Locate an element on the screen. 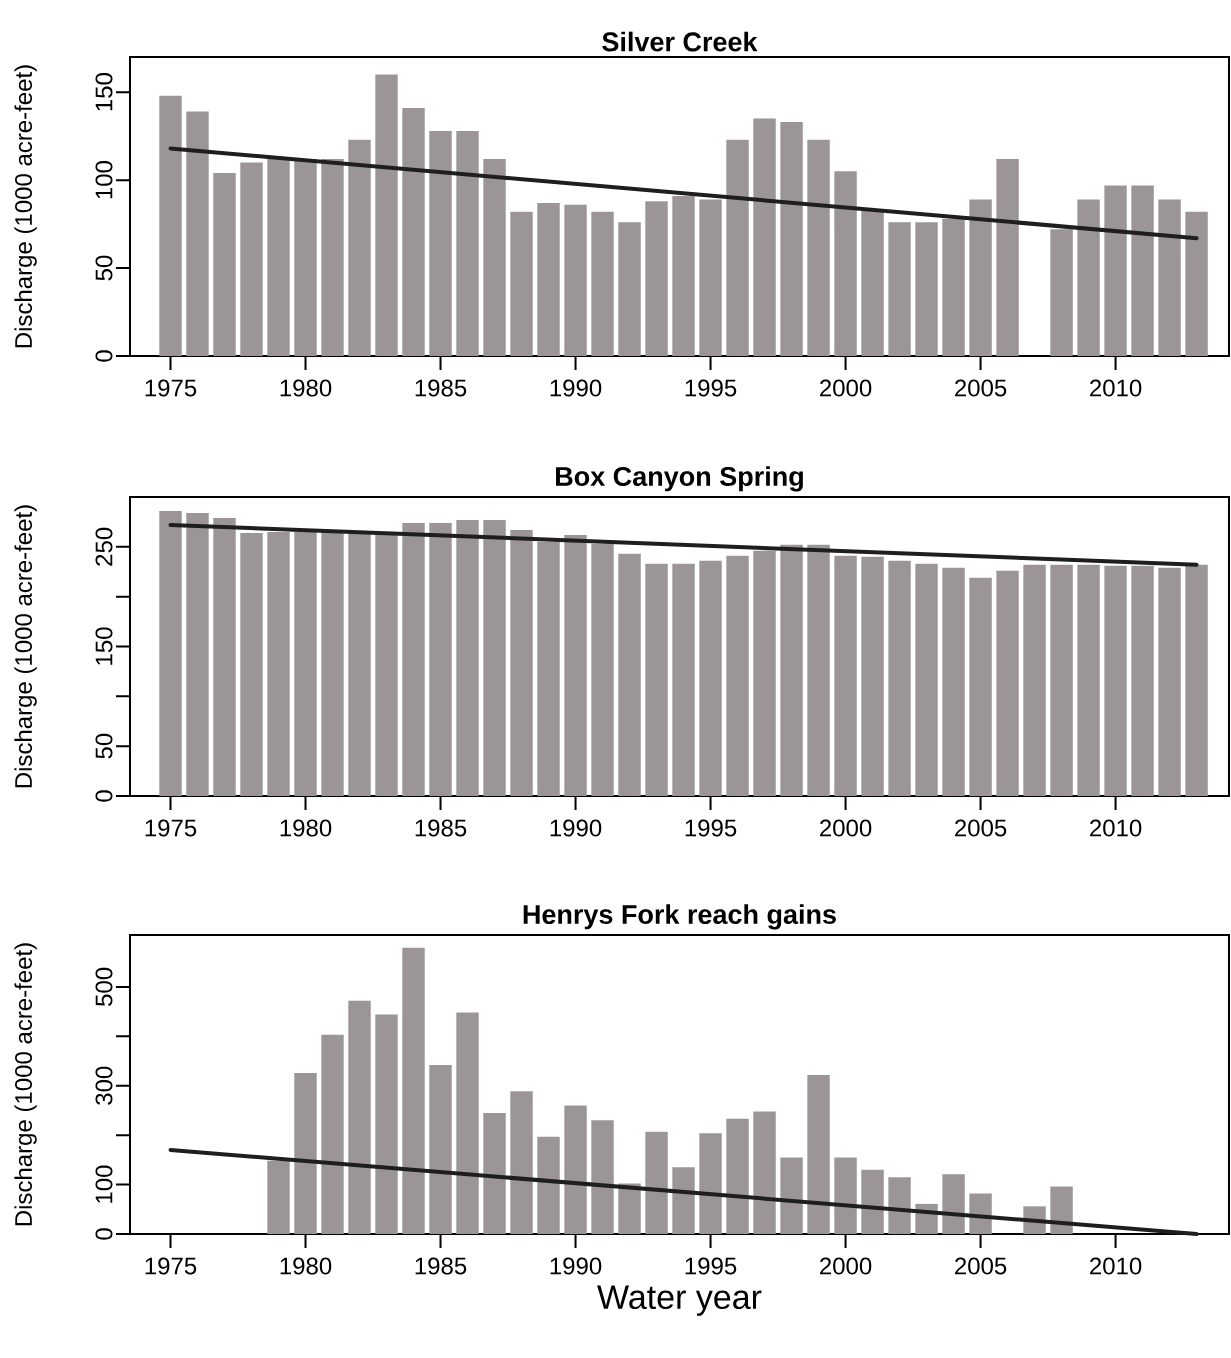  y-tick-label: 500 is located at coordinates (104, 986).